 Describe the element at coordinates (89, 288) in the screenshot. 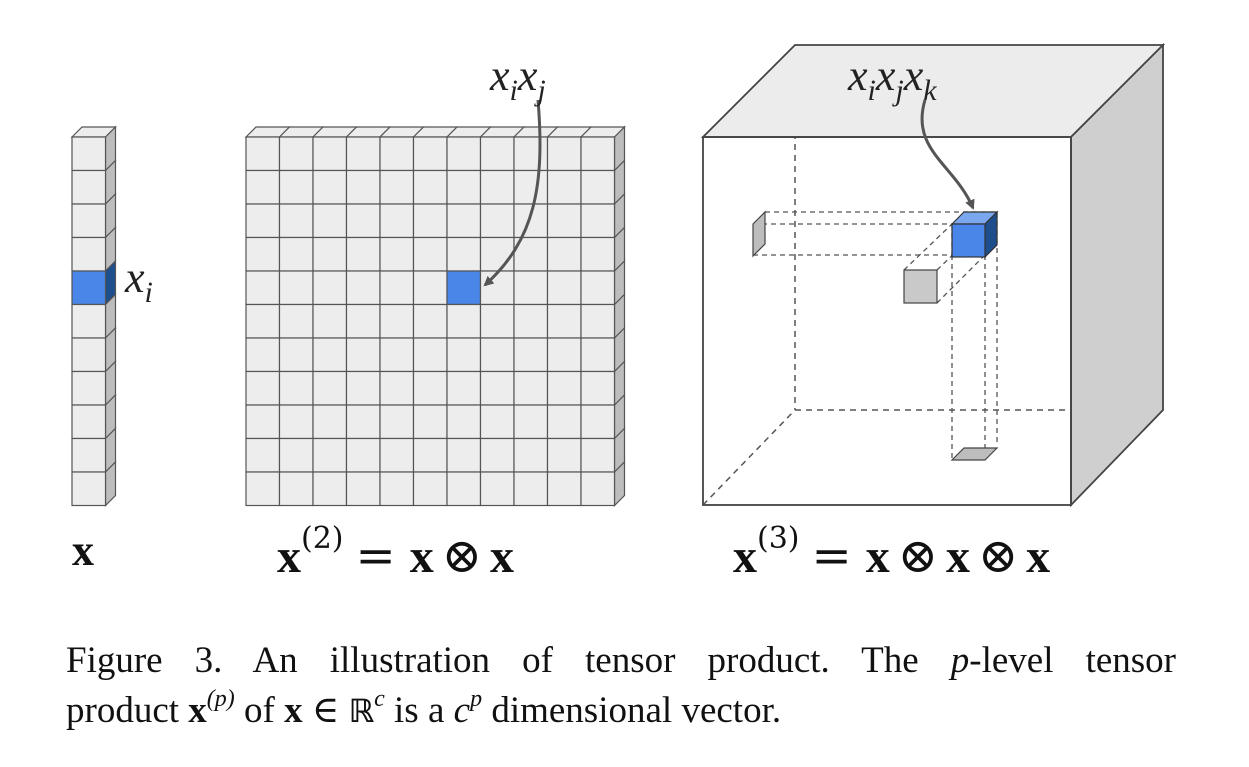

I see `vector-highlight-cell` at that location.